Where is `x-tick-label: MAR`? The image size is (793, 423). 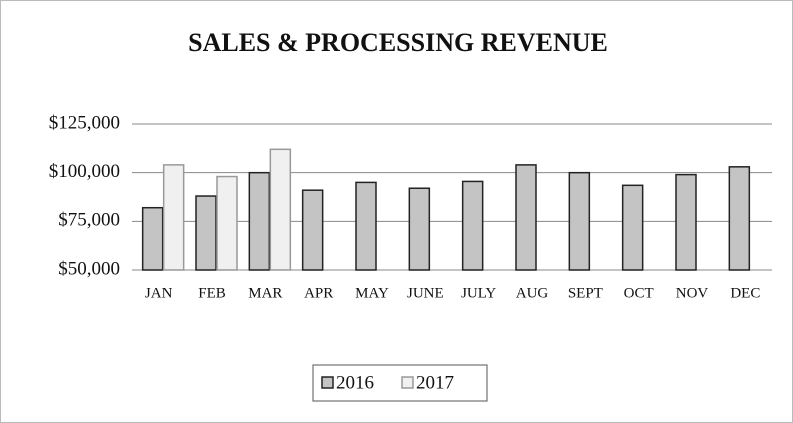 x-tick-label: MAR is located at coordinates (265, 293).